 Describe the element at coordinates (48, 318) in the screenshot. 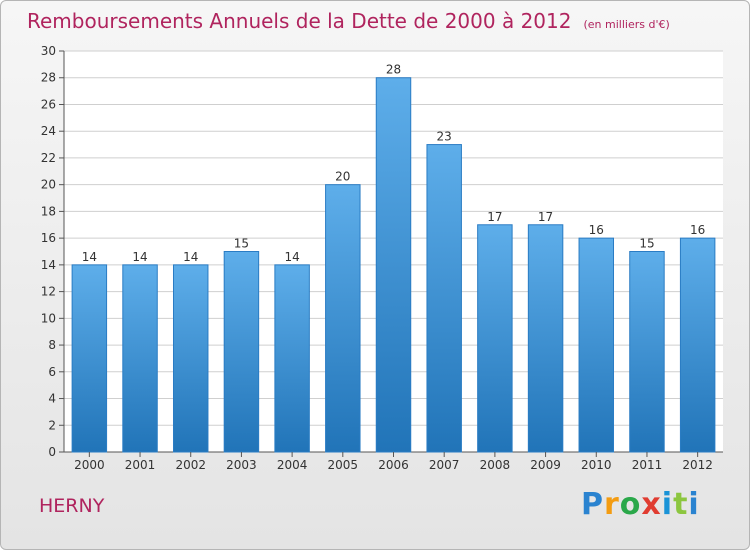

I see `y-tick-label: 10` at that location.